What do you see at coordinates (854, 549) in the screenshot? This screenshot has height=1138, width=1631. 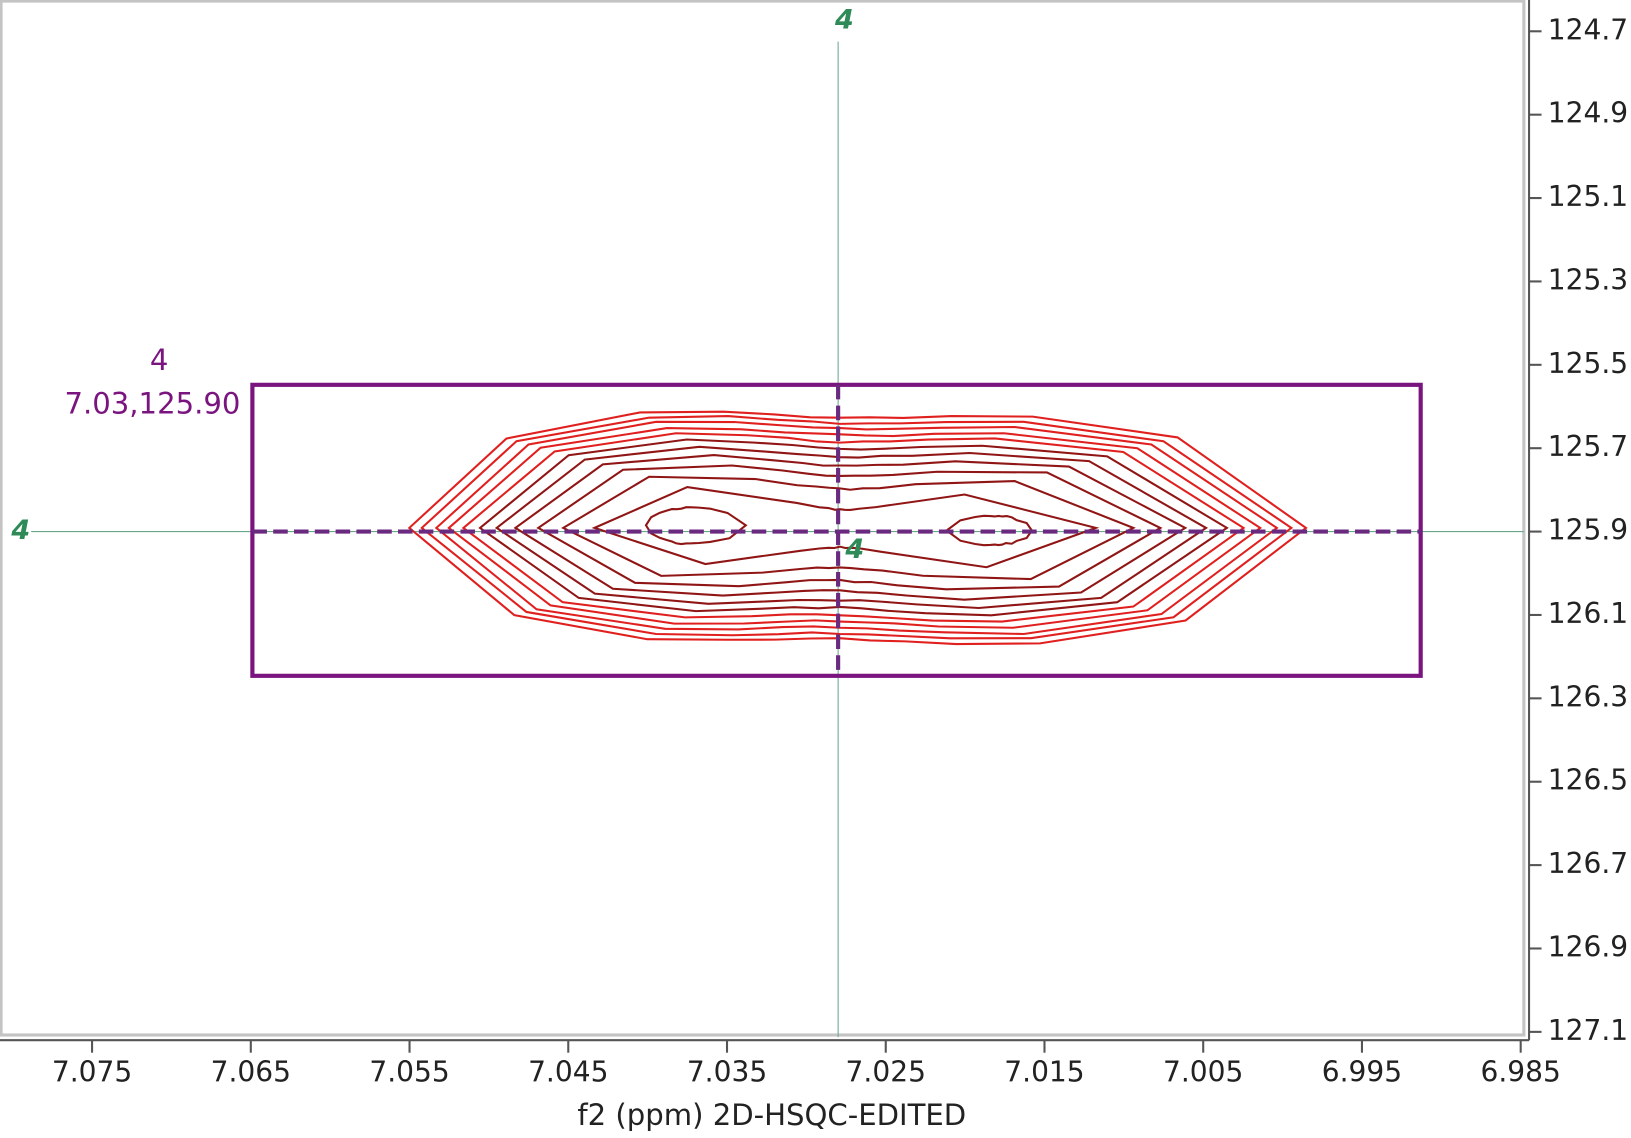 I see `peak-label-center: 4` at bounding box center [854, 549].